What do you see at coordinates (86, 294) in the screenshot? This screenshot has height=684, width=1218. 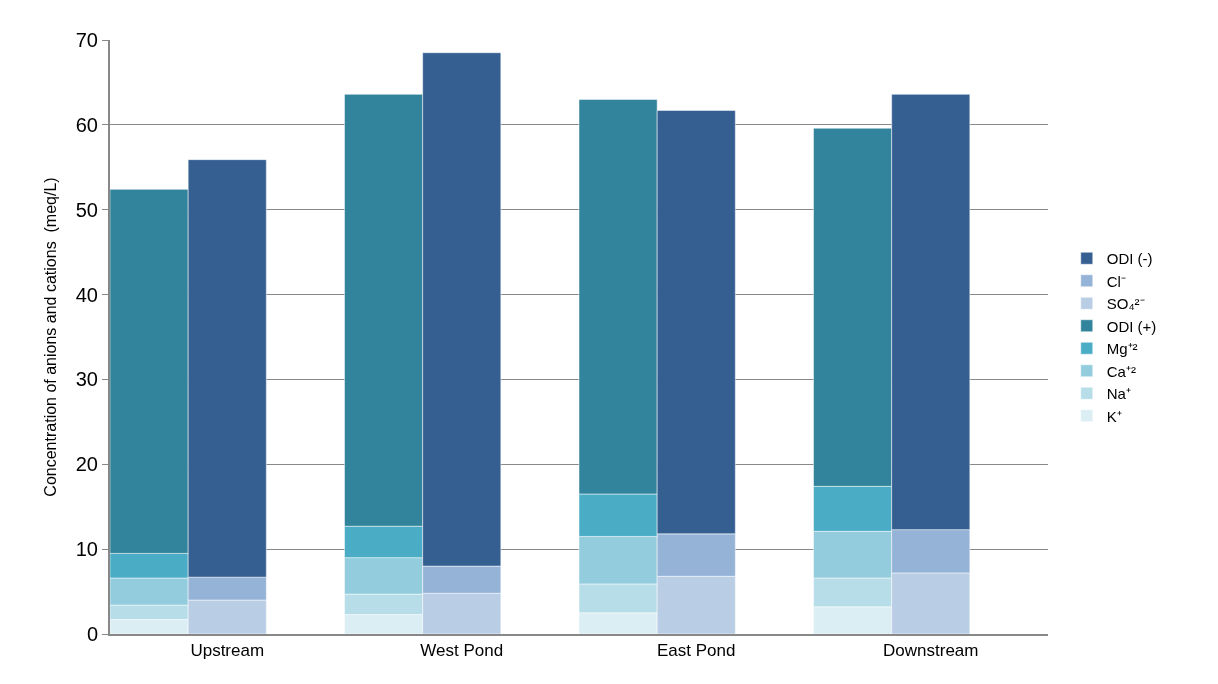 I see `y-tick-label: 40` at bounding box center [86, 294].